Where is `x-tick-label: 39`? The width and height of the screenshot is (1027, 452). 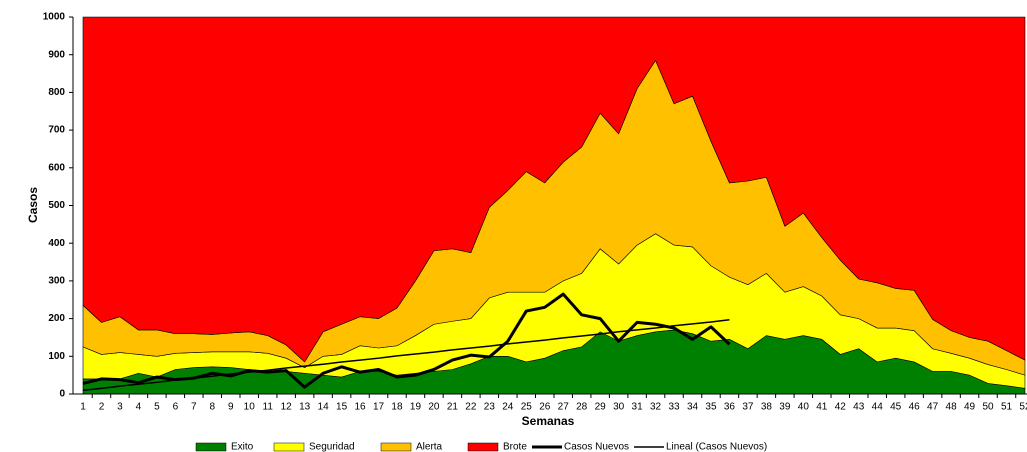 x-tick-label: 39 is located at coordinates (785, 407).